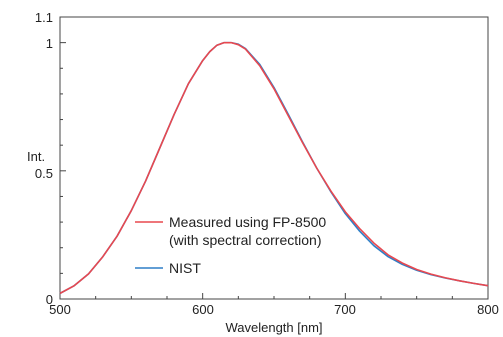 The width and height of the screenshot is (503, 337). I want to click on y-tick-labels: 0 0.5 1 1.1, so click(44, 158).